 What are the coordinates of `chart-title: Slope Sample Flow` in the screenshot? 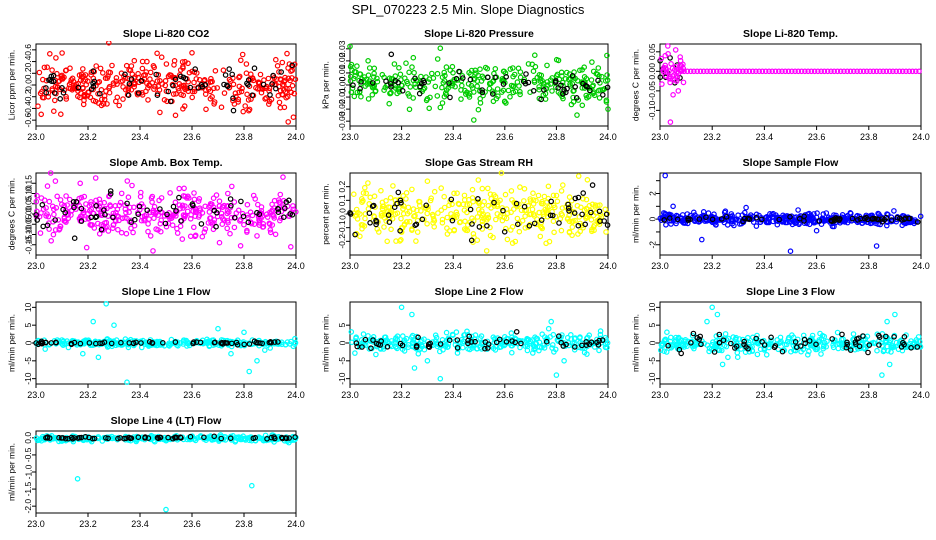 It's located at (791, 163).